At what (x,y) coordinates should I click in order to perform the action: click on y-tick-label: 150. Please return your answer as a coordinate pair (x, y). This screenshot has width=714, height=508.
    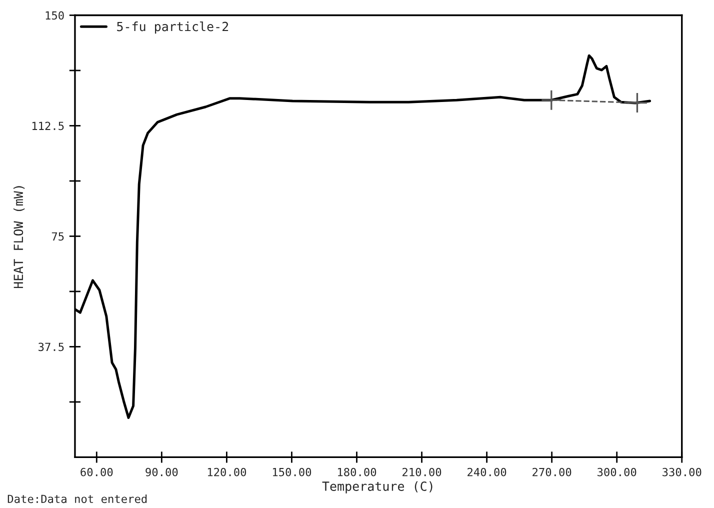
    Looking at the image, I should click on (55, 15).